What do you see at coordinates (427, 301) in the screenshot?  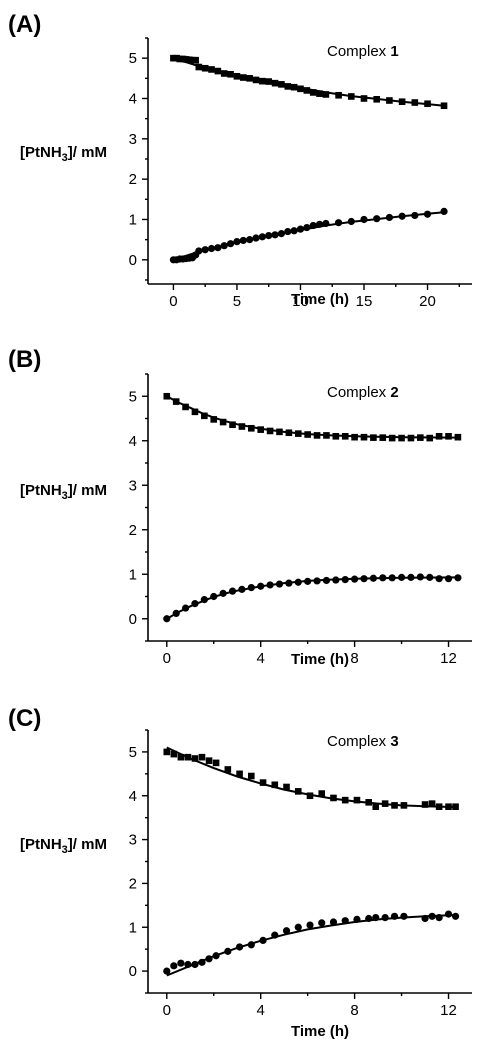 I see `x-tick-label: 20` at bounding box center [427, 301].